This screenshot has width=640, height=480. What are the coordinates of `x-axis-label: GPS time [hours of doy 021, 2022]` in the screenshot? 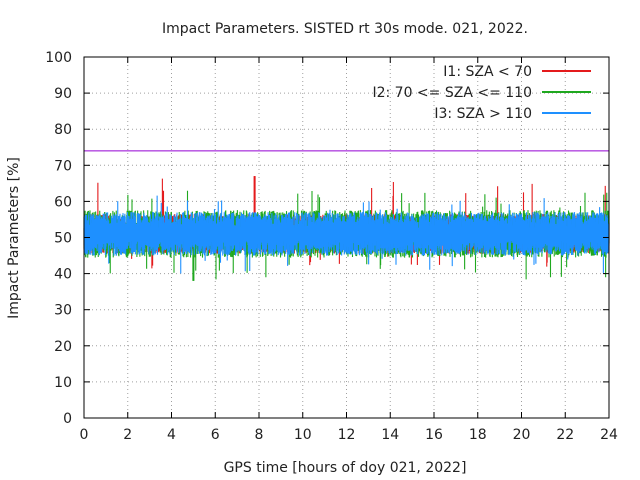 It's located at (345, 468).